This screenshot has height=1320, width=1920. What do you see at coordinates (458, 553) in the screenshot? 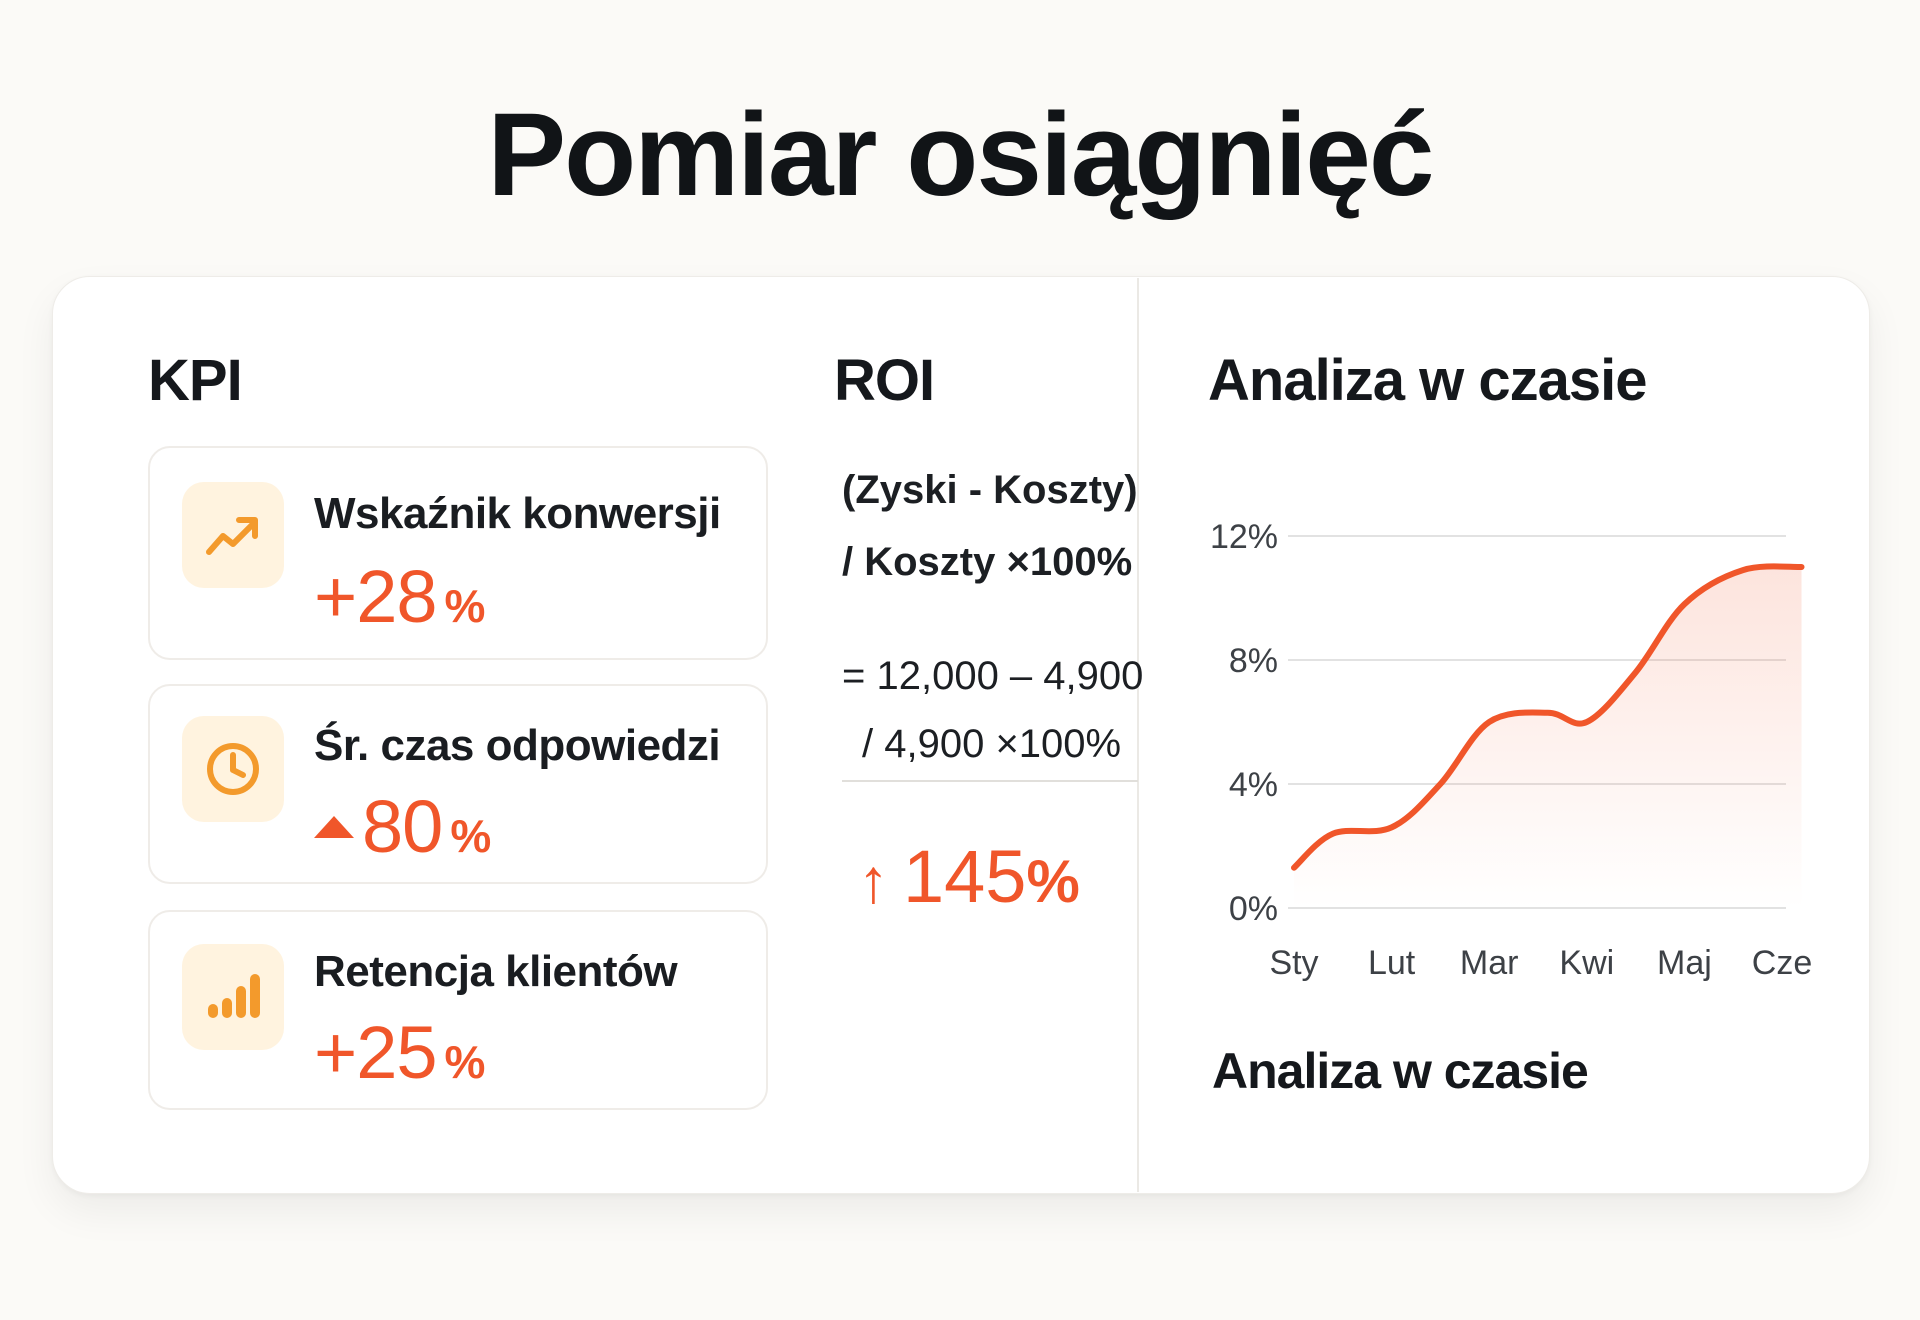
I see `kpi-card-conversion: Wskaźnik konwersji +28%` at bounding box center [458, 553].